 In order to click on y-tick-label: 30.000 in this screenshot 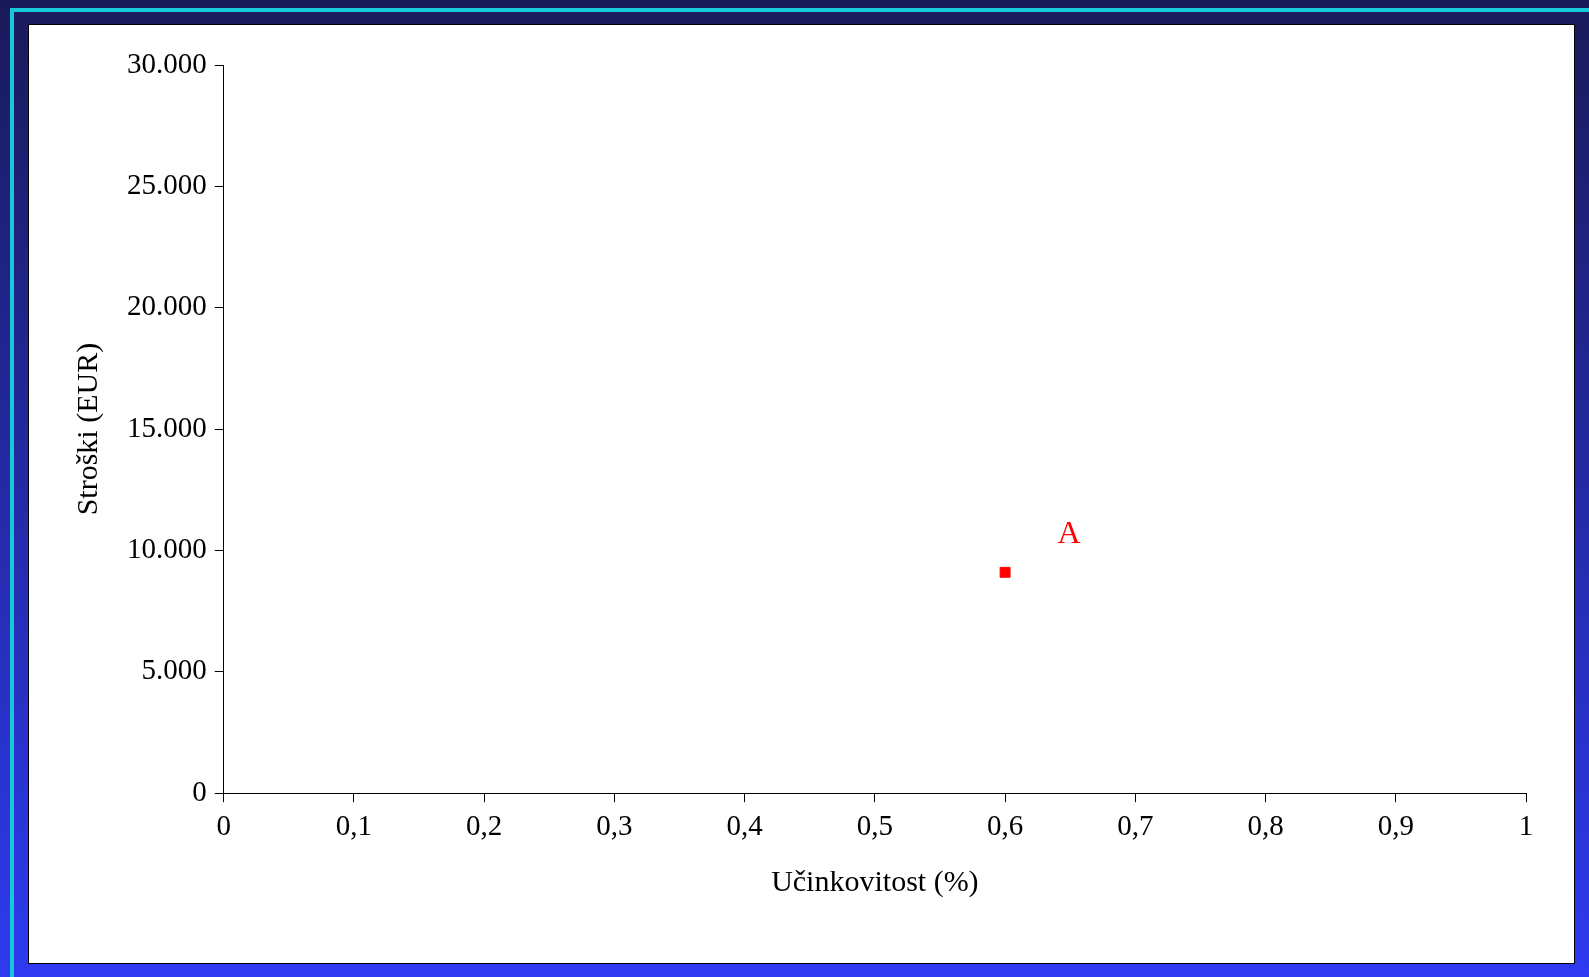, I will do `click(167, 62)`.